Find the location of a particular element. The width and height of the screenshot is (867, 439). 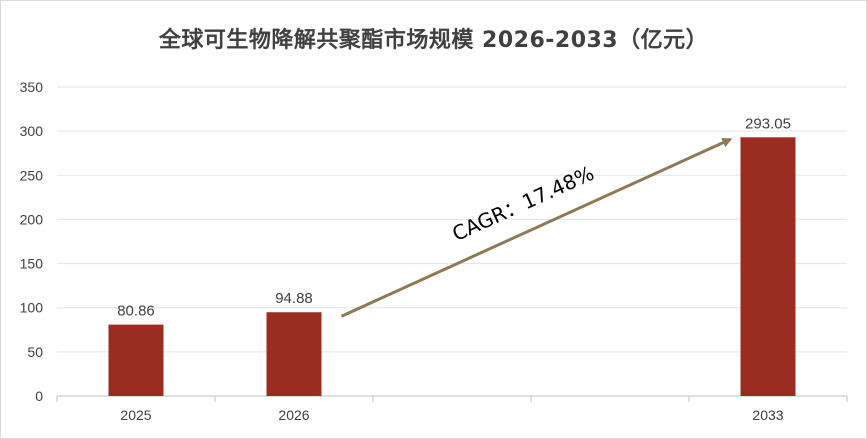

x-tick-label: 2026 is located at coordinates (293, 415).